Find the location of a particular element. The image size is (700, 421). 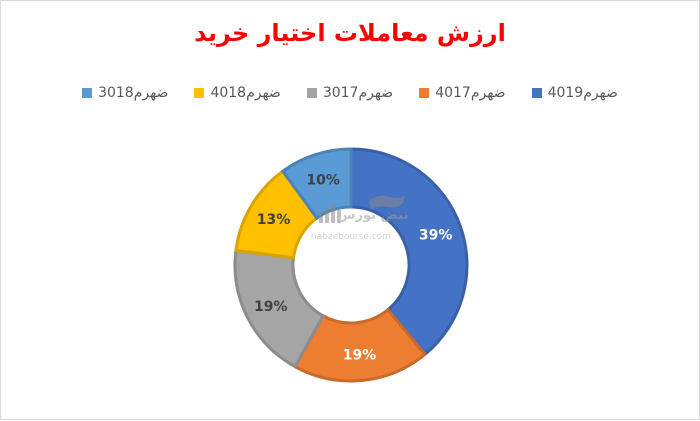

legend-item-5: ضهرم3018 is located at coordinates (125, 93).